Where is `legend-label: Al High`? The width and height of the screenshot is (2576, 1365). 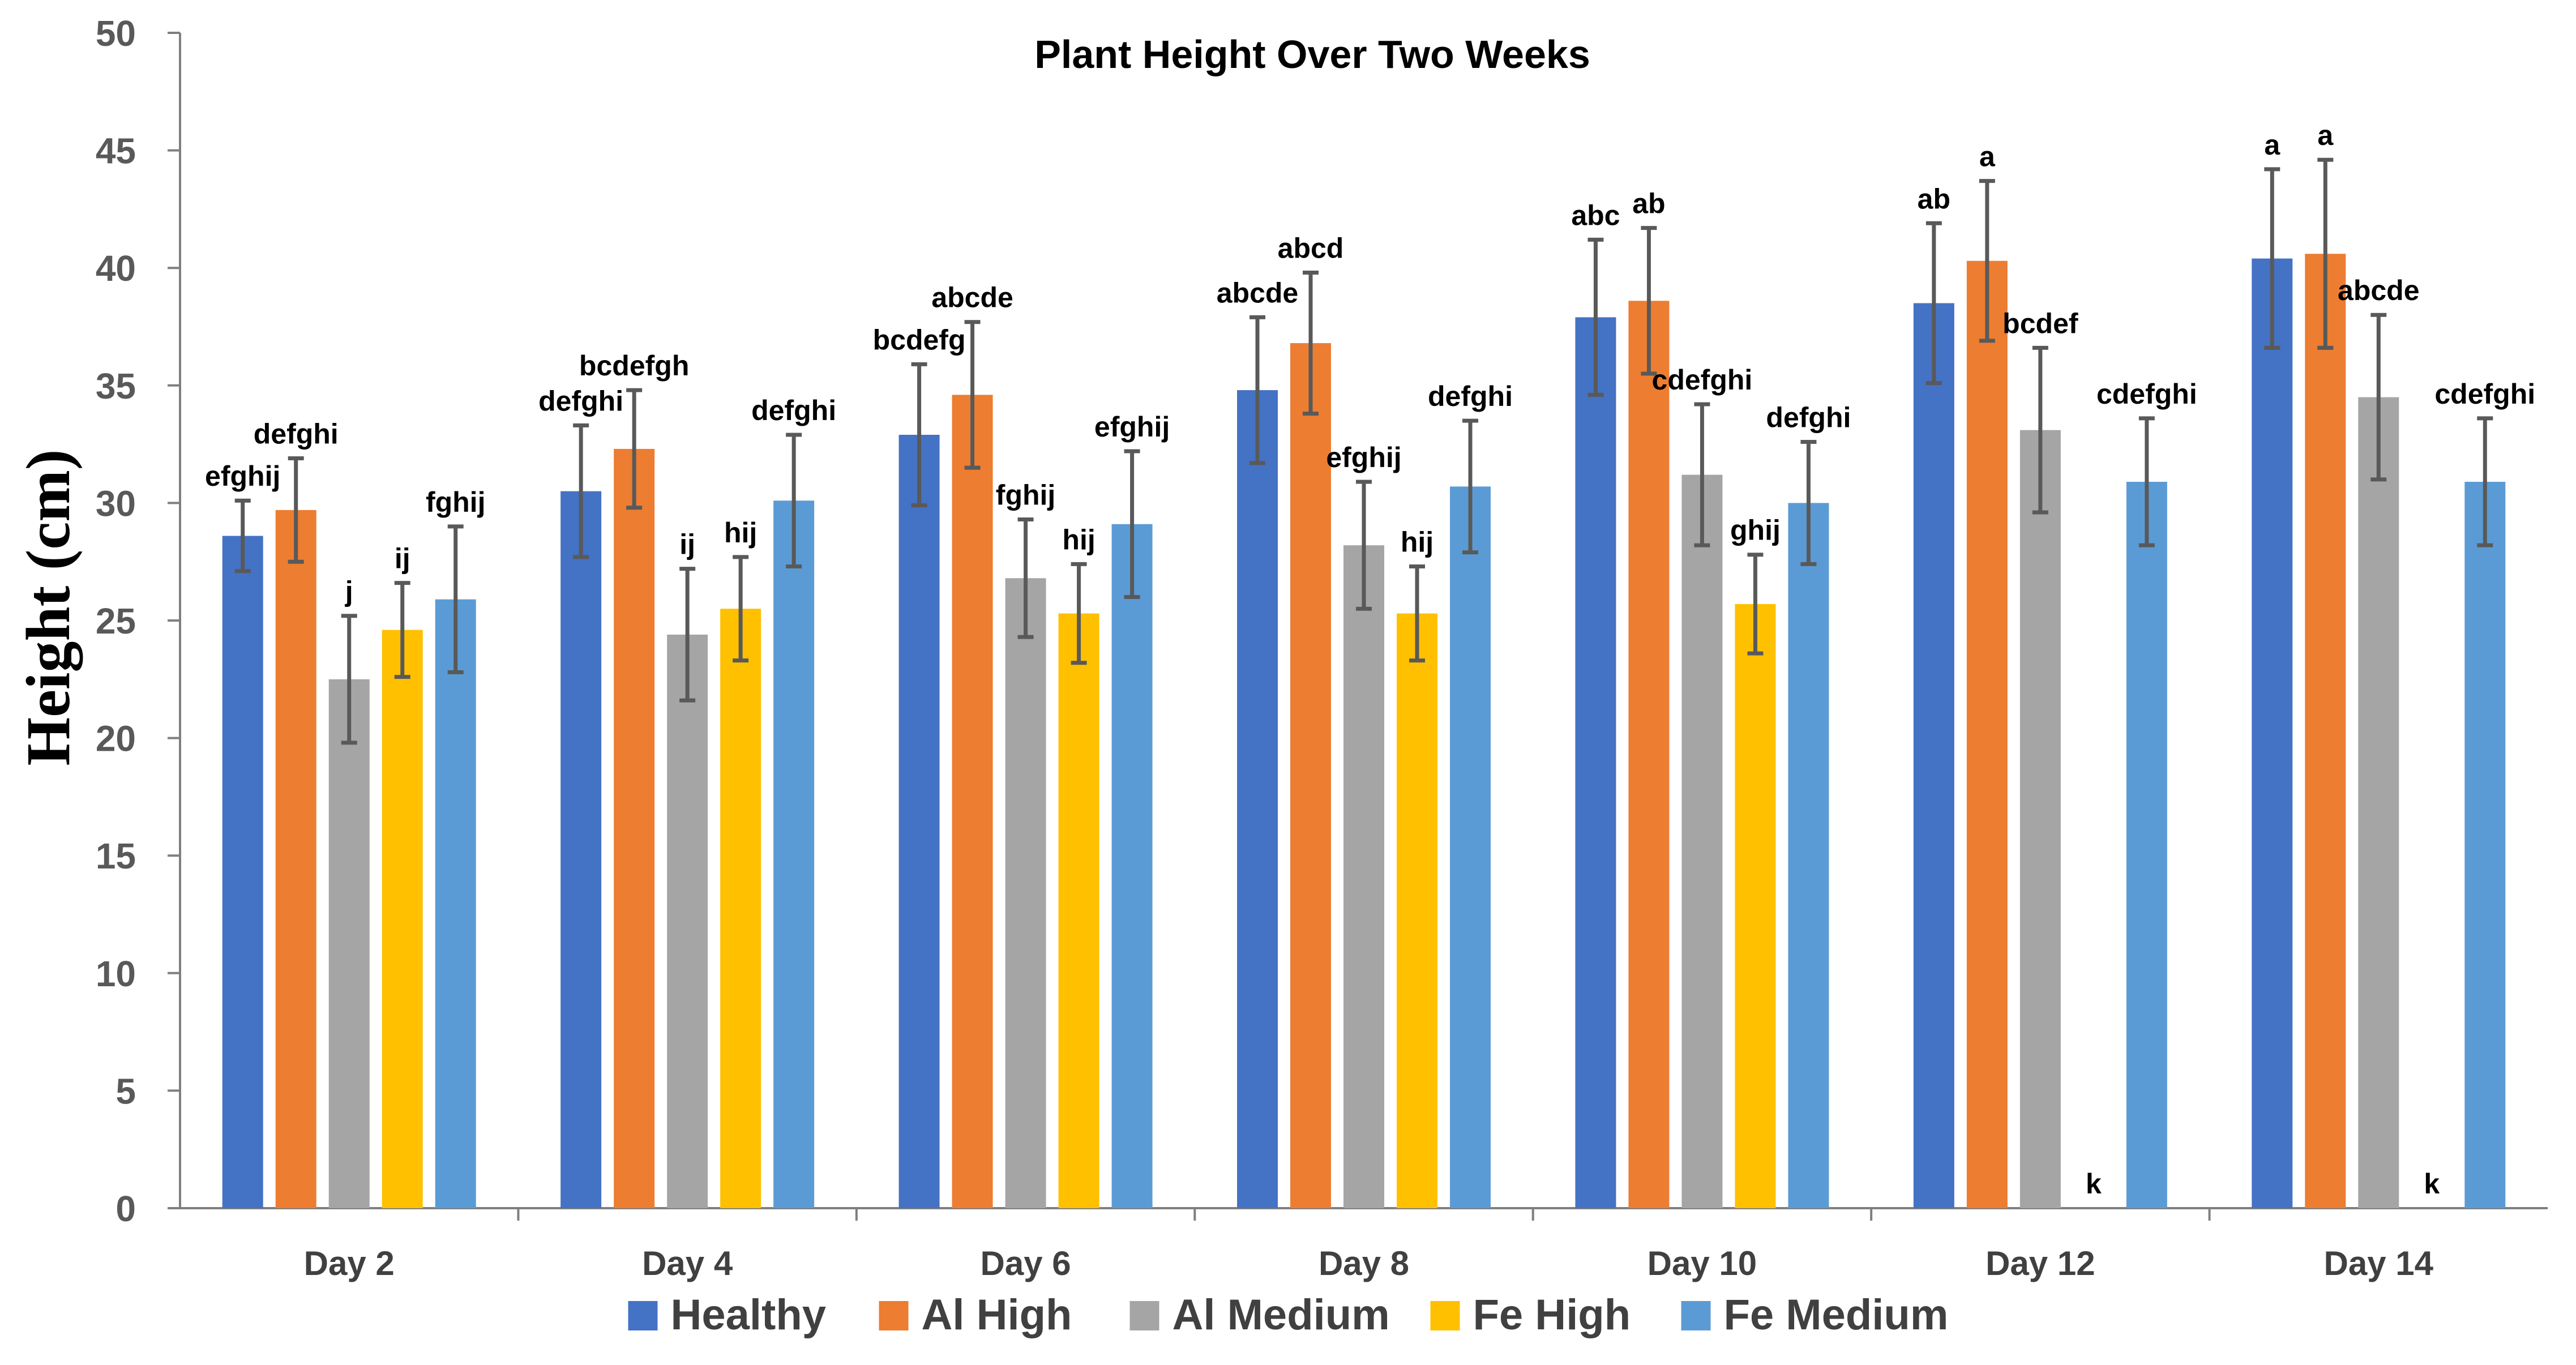
legend-label: Al High is located at coordinates (997, 1315).